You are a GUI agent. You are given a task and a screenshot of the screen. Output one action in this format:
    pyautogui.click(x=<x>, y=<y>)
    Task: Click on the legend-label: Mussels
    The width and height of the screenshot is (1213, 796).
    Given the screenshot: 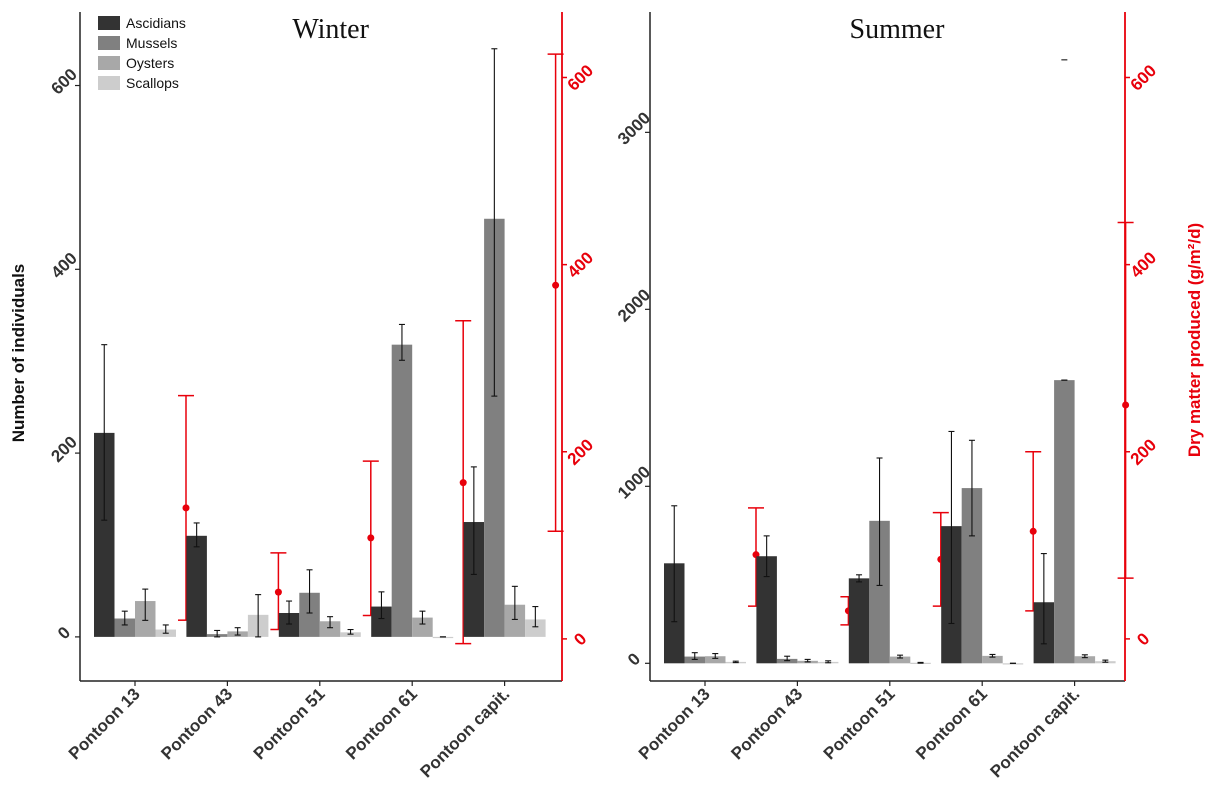 What is the action you would take?
    pyautogui.click(x=151, y=43)
    